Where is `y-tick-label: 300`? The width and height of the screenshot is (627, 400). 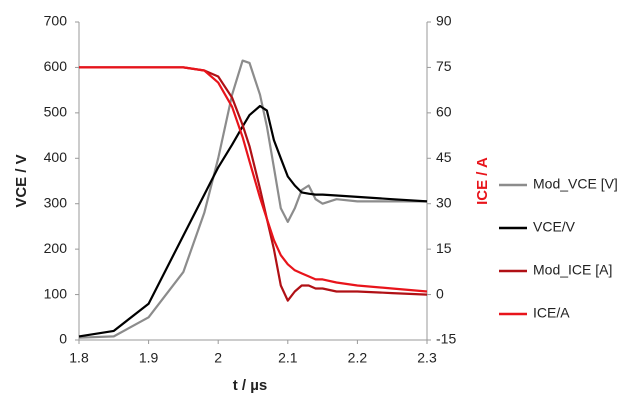 y-tick-label: 300 is located at coordinates (56, 202).